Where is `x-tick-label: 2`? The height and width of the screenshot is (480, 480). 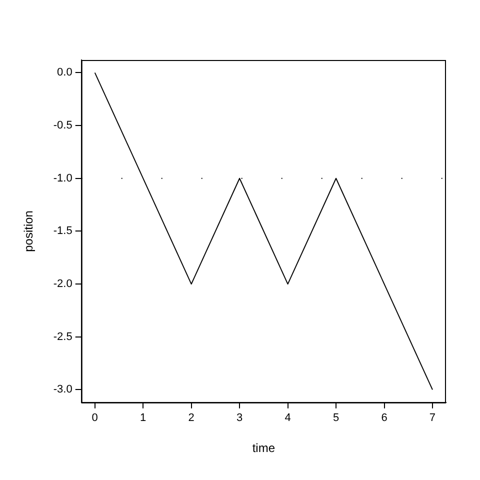
x-tick-label: 2 is located at coordinates (191, 418).